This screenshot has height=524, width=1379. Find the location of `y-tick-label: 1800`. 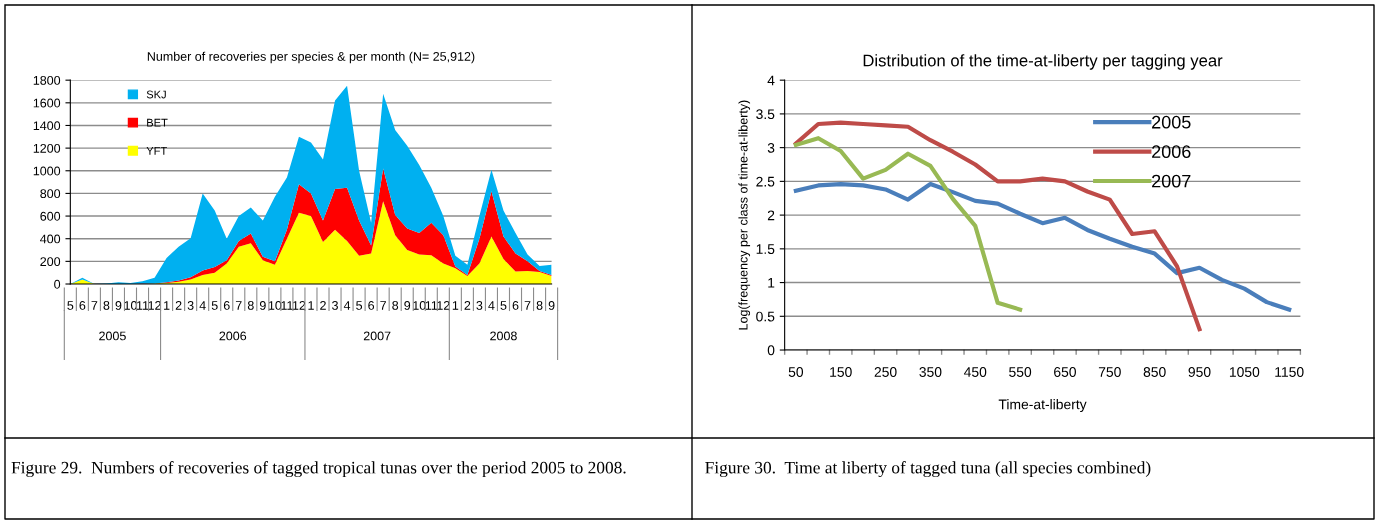

y-tick-label: 1800 is located at coordinates (47, 80).